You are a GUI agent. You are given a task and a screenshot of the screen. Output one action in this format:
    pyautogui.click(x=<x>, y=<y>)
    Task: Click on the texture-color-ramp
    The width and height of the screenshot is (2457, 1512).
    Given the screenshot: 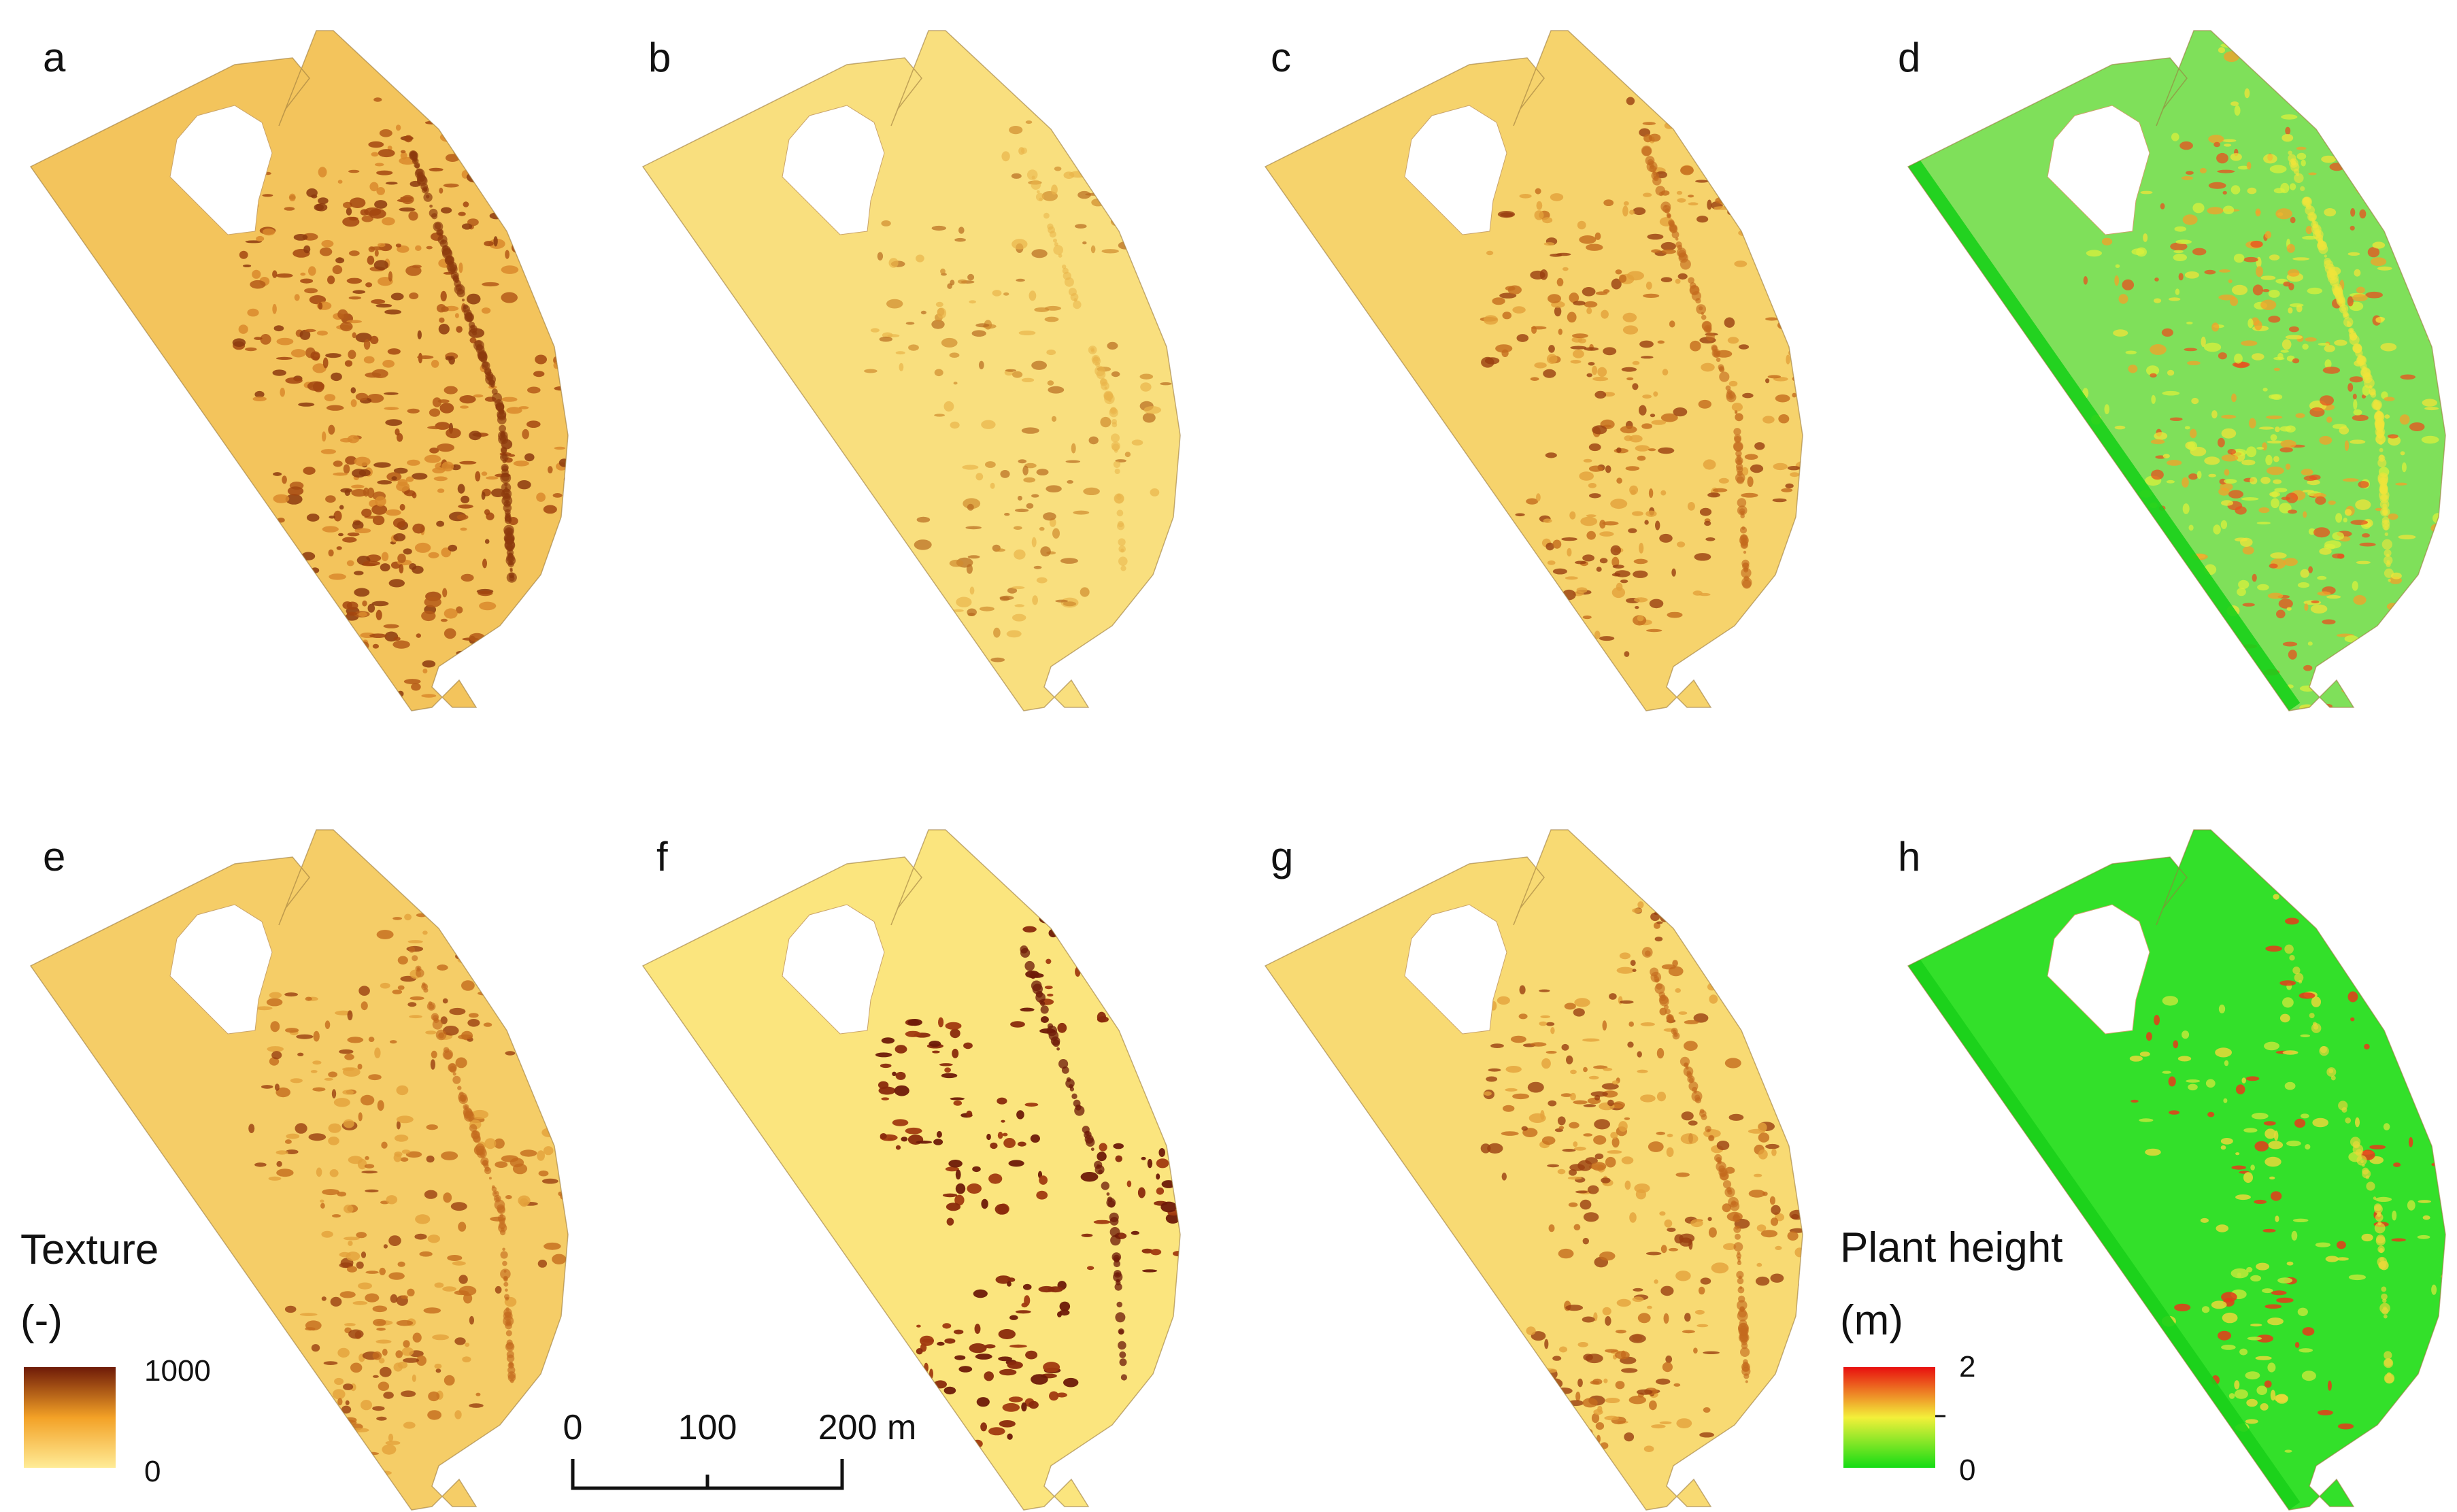 What is the action you would take?
    pyautogui.click(x=70, y=1417)
    